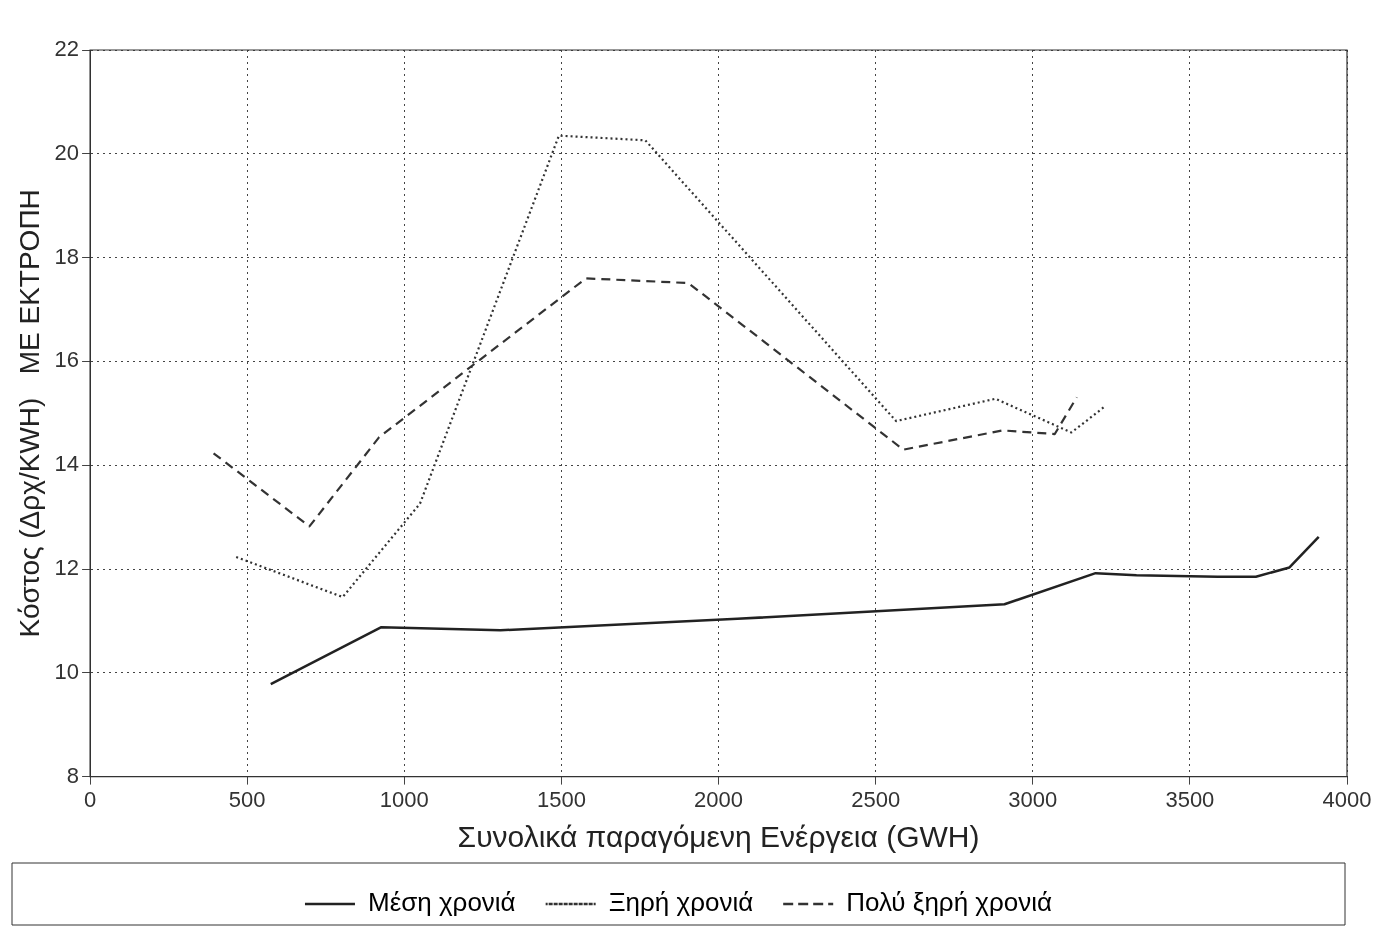 The height and width of the screenshot is (937, 1387). Describe the element at coordinates (1347, 799) in the screenshot. I see `x-tick-label: 4000` at that location.